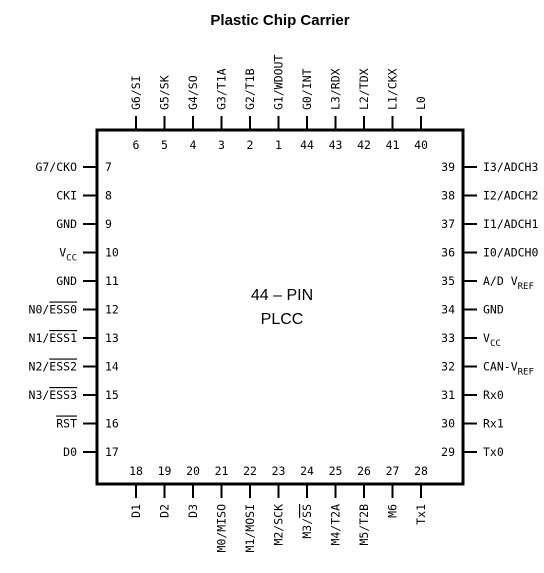 This screenshot has width=544, height=573. I want to click on pin-number: 29, so click(448, 452).